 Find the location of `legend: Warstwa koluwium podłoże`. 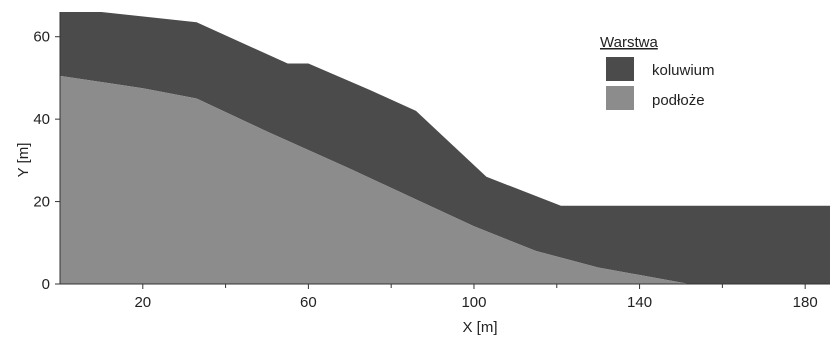

legend: Warstwa koluwium podłoże is located at coordinates (657, 72).